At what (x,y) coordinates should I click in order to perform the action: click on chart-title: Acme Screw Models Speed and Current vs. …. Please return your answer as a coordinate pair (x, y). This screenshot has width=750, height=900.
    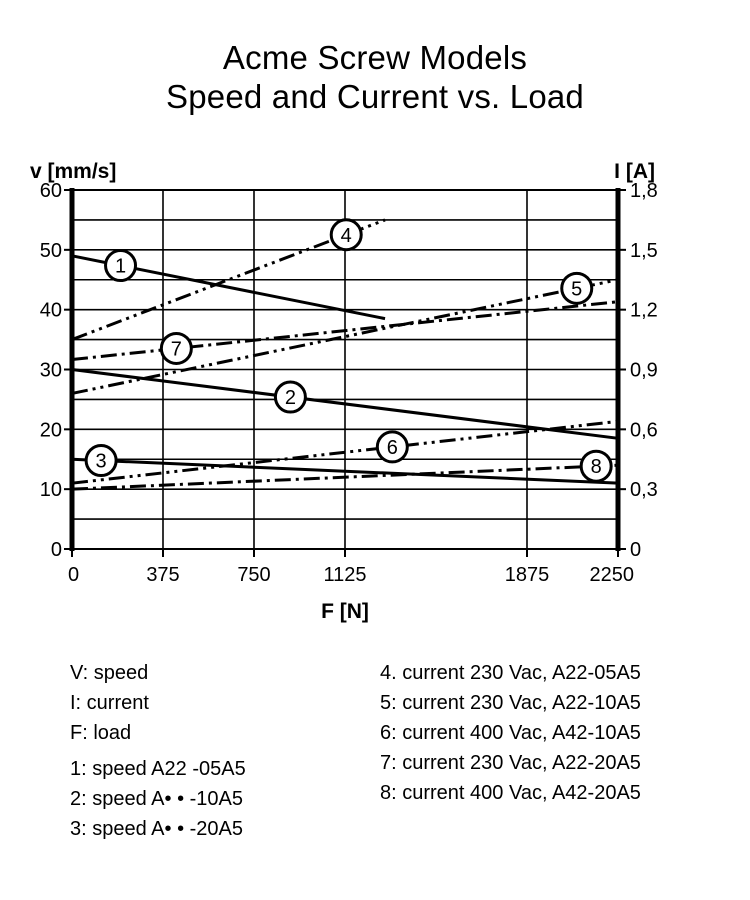
    Looking at the image, I should click on (375, 77).